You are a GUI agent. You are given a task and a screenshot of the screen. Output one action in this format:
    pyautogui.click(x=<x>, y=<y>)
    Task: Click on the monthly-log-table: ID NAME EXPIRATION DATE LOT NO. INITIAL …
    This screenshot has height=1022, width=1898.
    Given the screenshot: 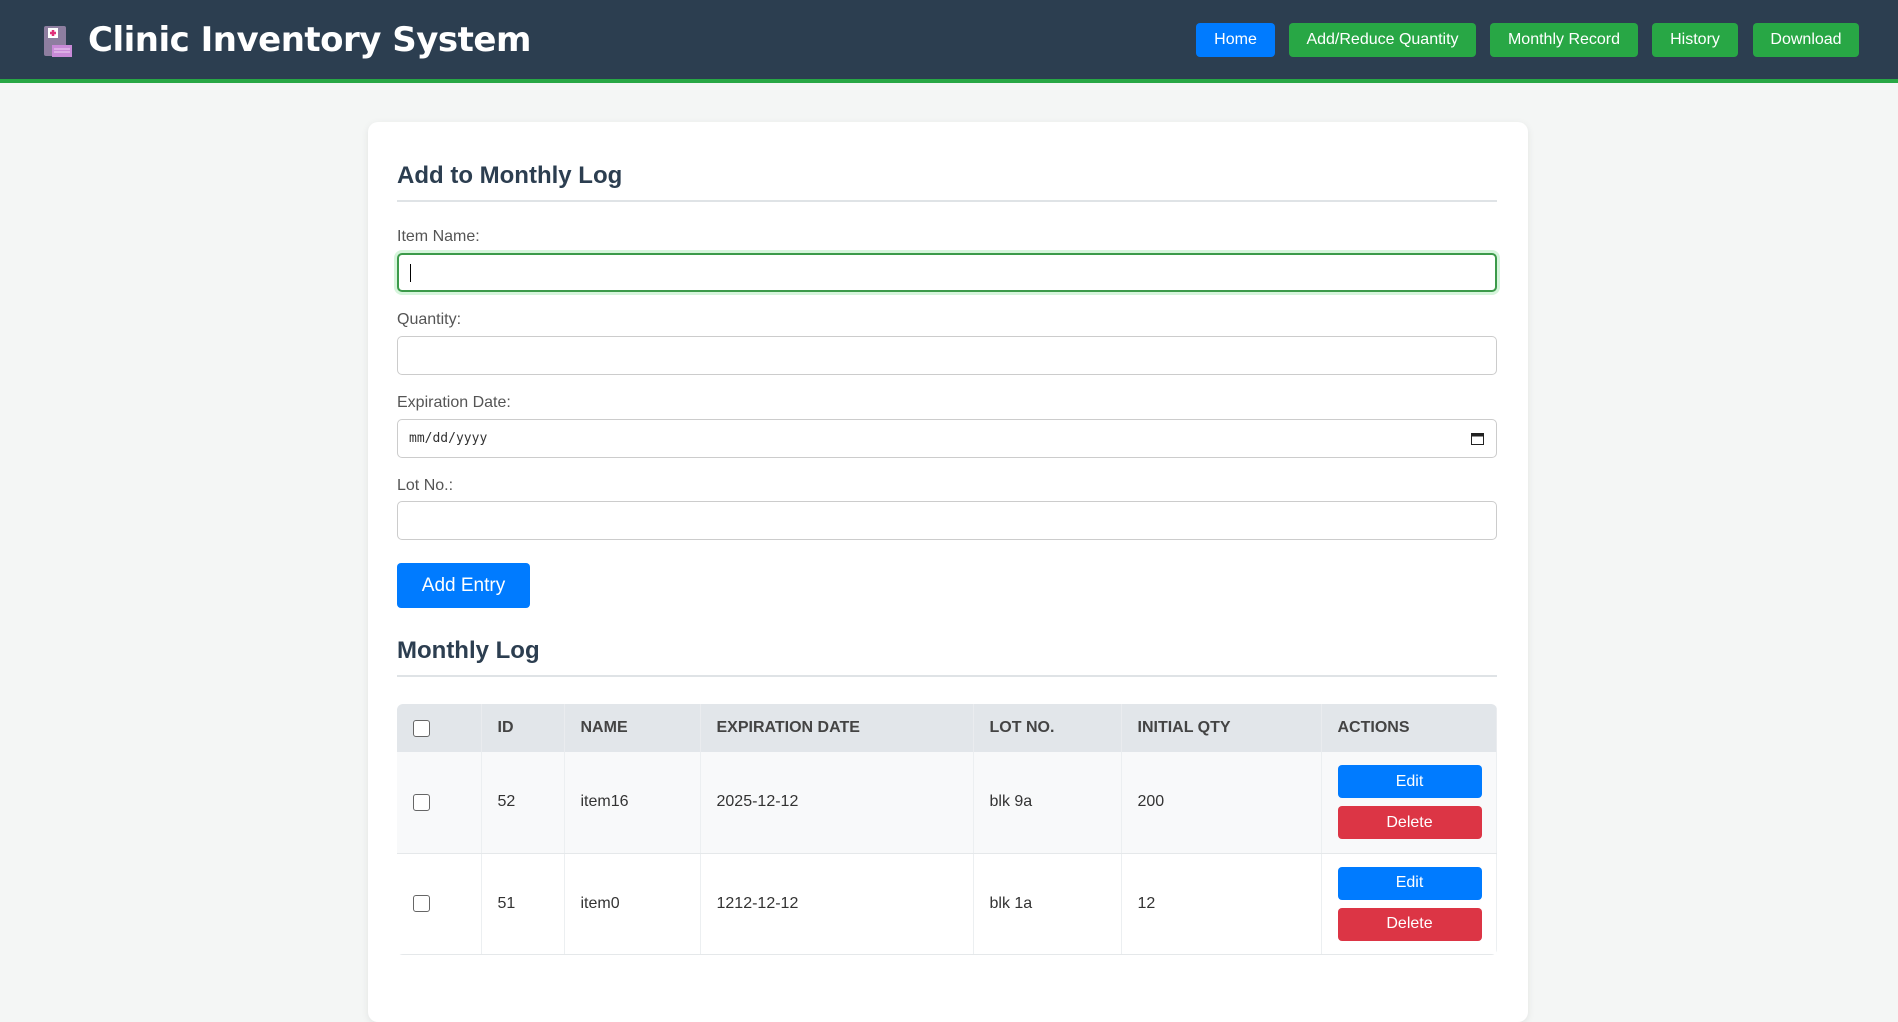 What is the action you would take?
    pyautogui.click(x=947, y=829)
    